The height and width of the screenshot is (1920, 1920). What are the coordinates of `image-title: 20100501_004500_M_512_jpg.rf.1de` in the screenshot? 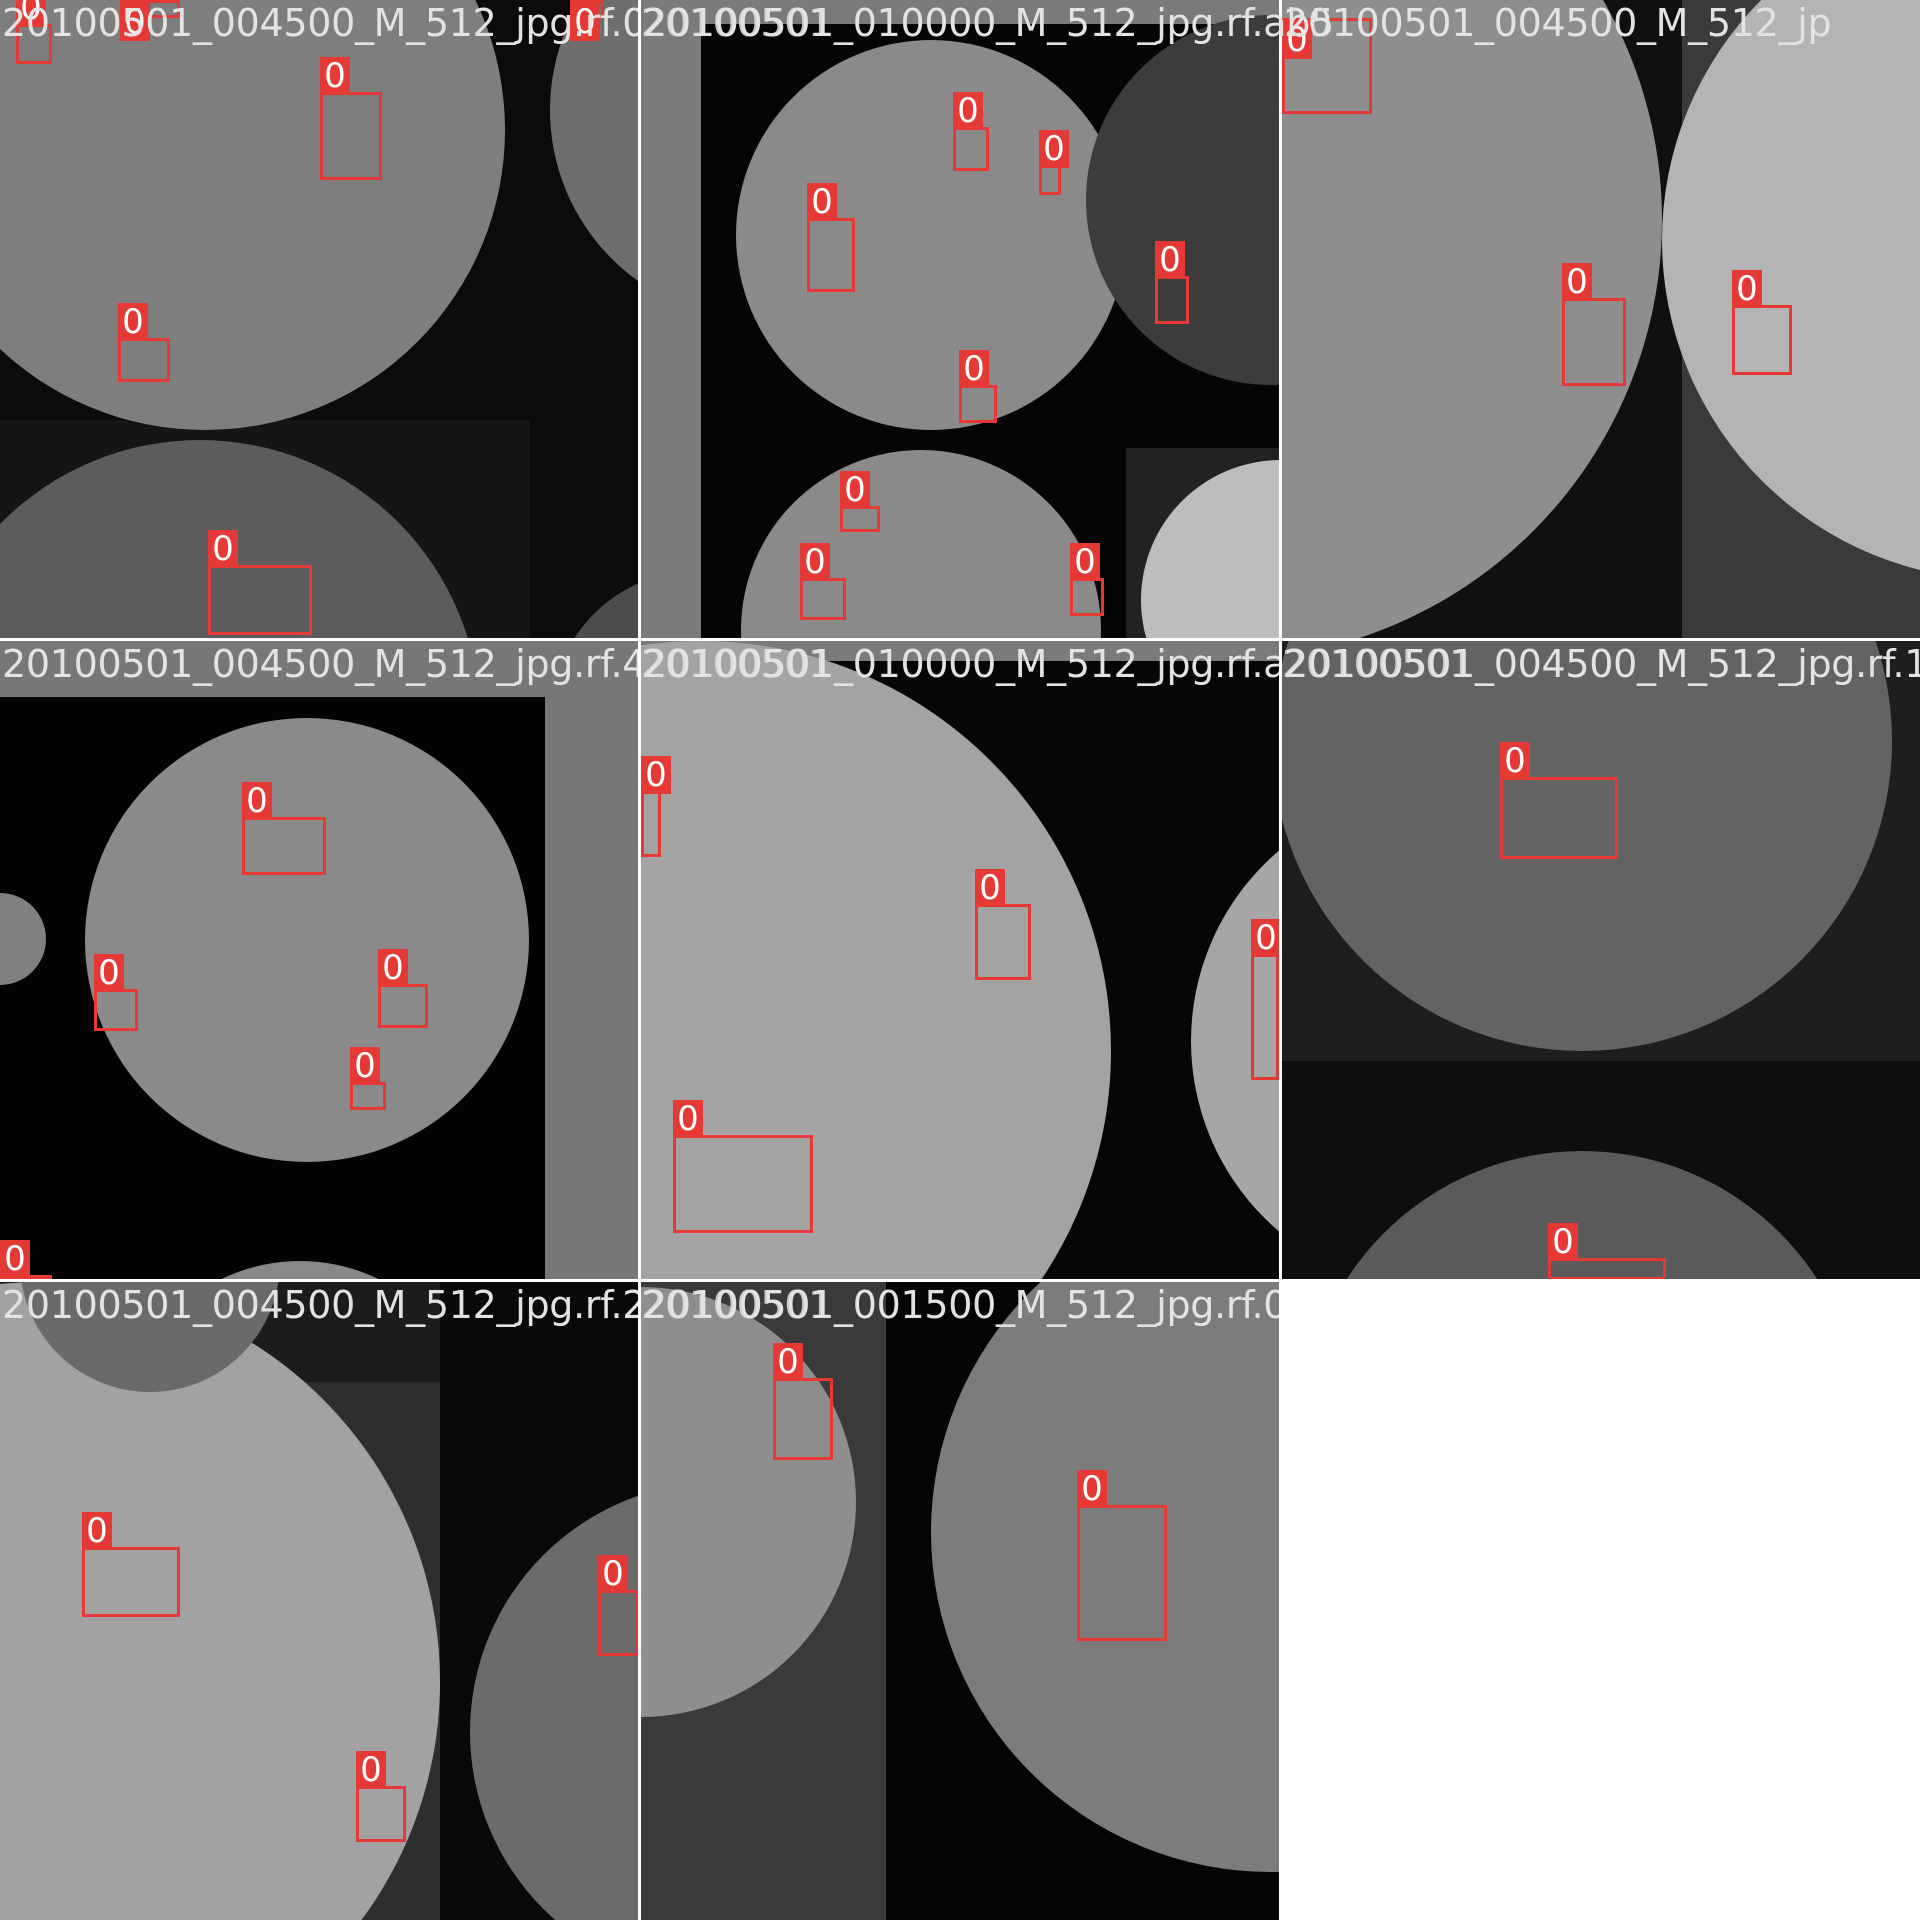 It's located at (1602, 664).